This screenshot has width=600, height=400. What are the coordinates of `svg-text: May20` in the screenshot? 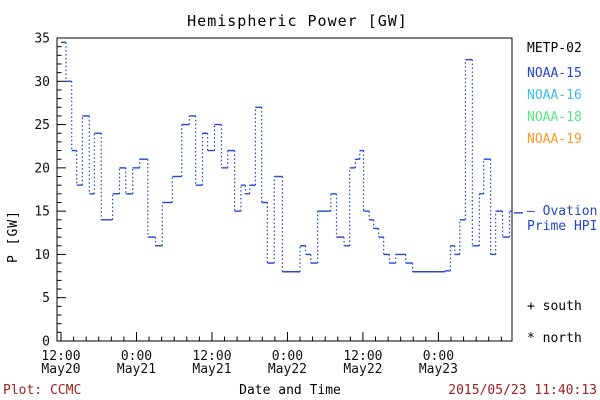 It's located at (60, 369).